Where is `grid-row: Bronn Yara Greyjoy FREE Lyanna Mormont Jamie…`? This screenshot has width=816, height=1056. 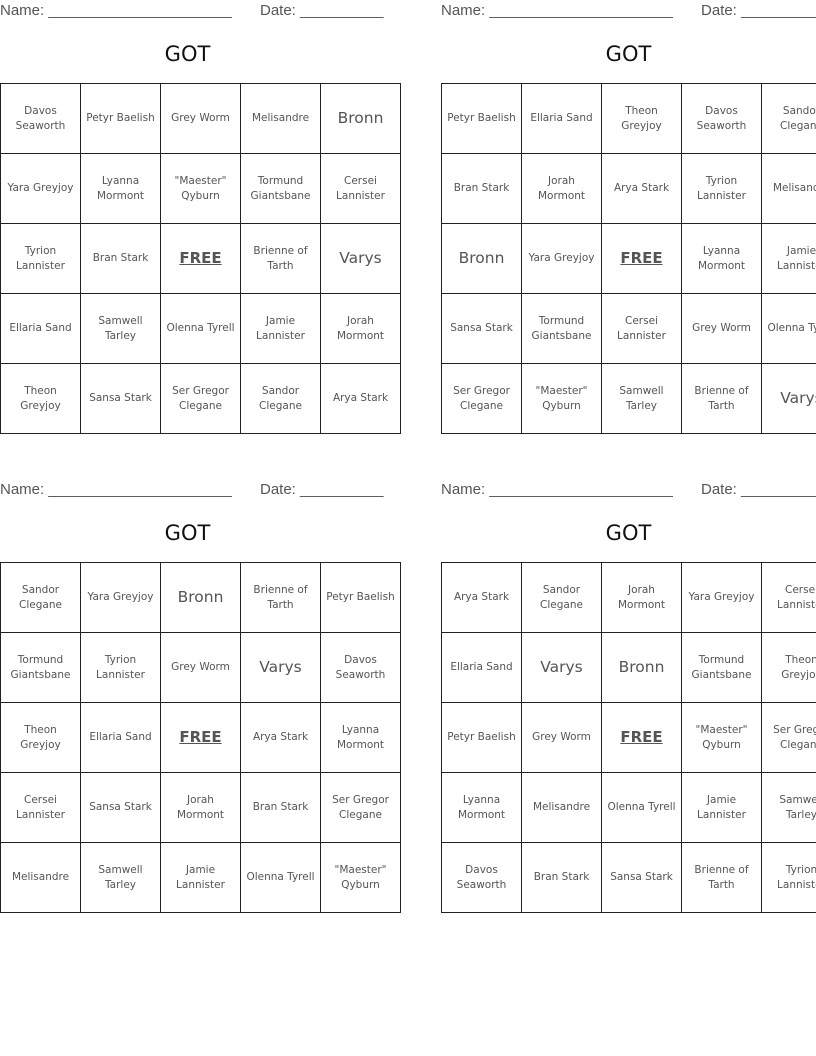
grid-row: Bronn Yara Greyjoy FREE Lyanna Mormont Jamie… is located at coordinates (628, 258).